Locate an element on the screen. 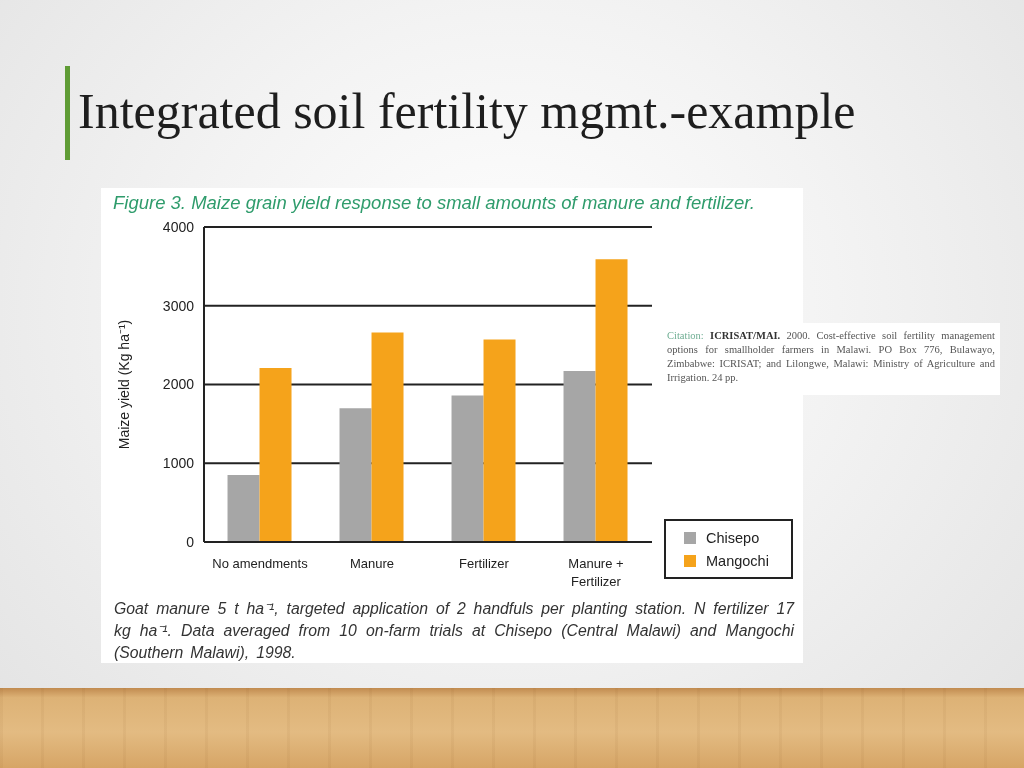  x-tick-label: Manure + Fertilizer is located at coordinates (596, 573).